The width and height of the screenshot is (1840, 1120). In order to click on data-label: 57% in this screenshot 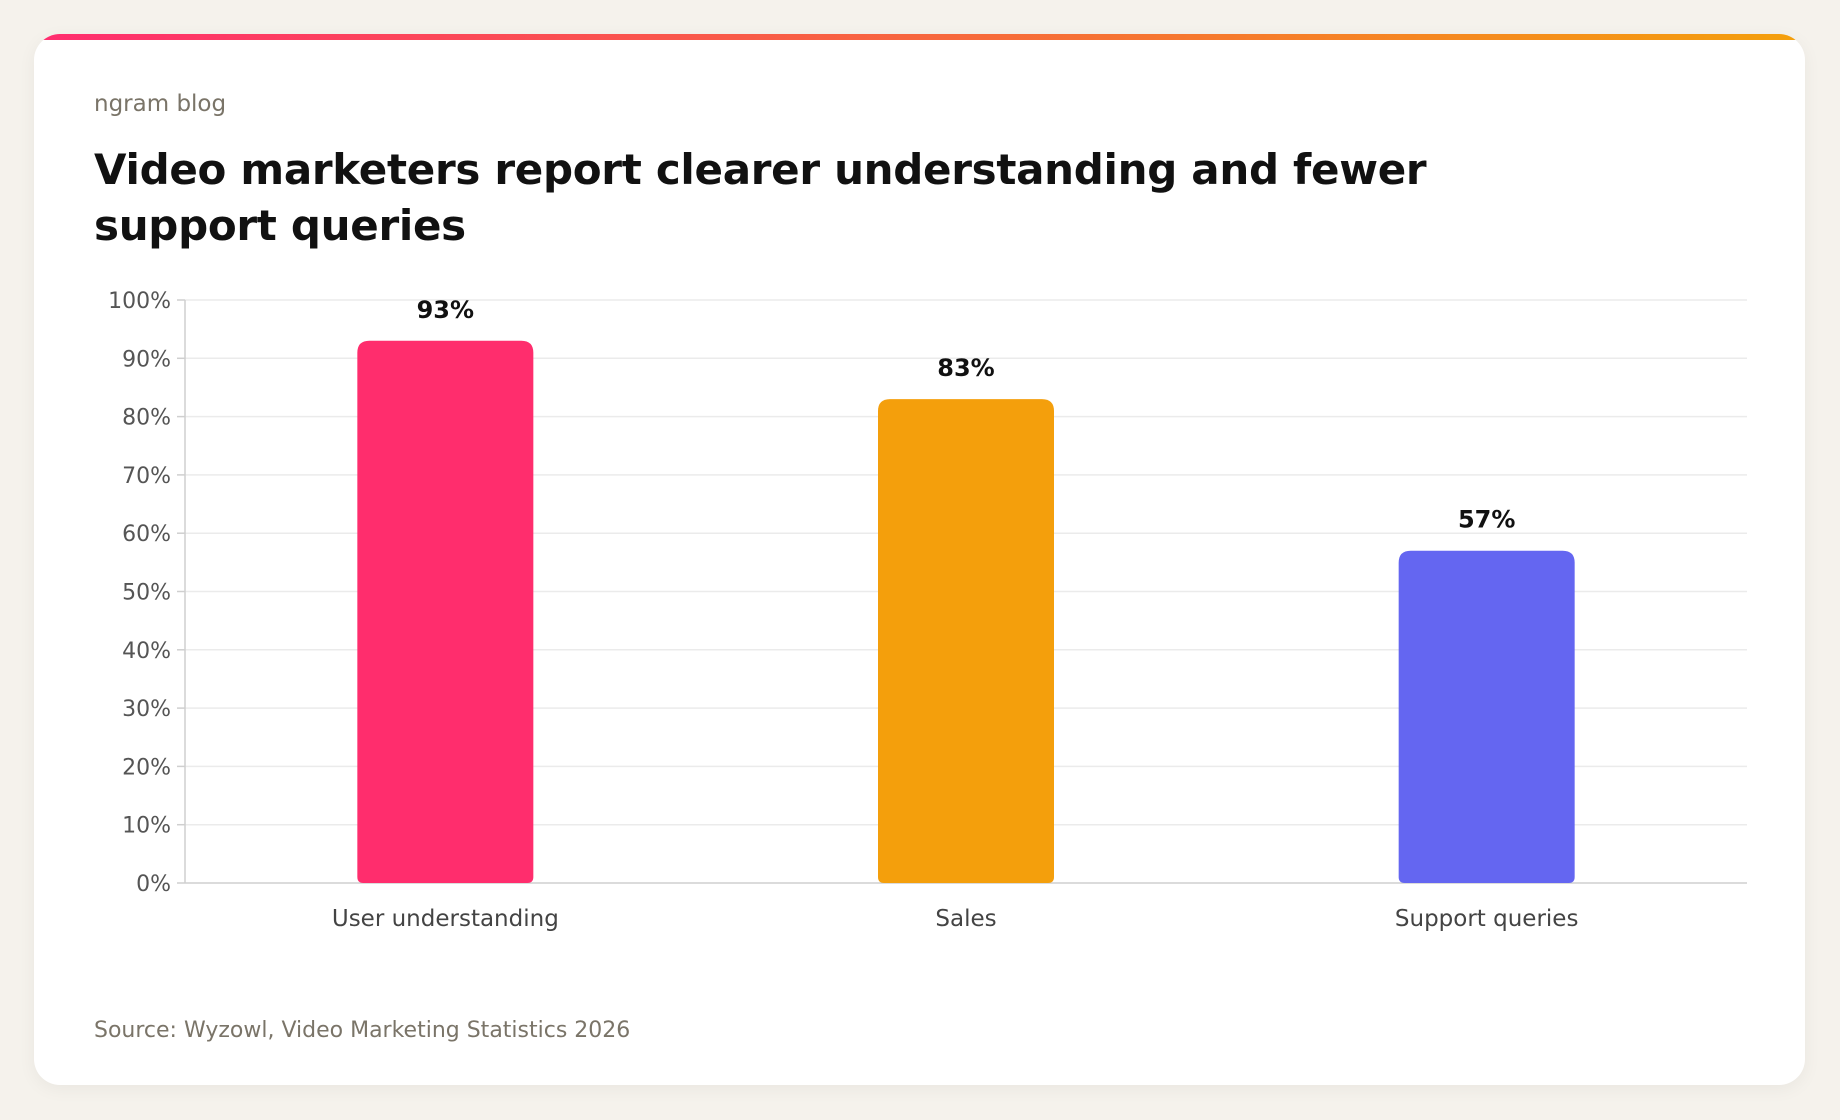, I will do `click(1486, 520)`.